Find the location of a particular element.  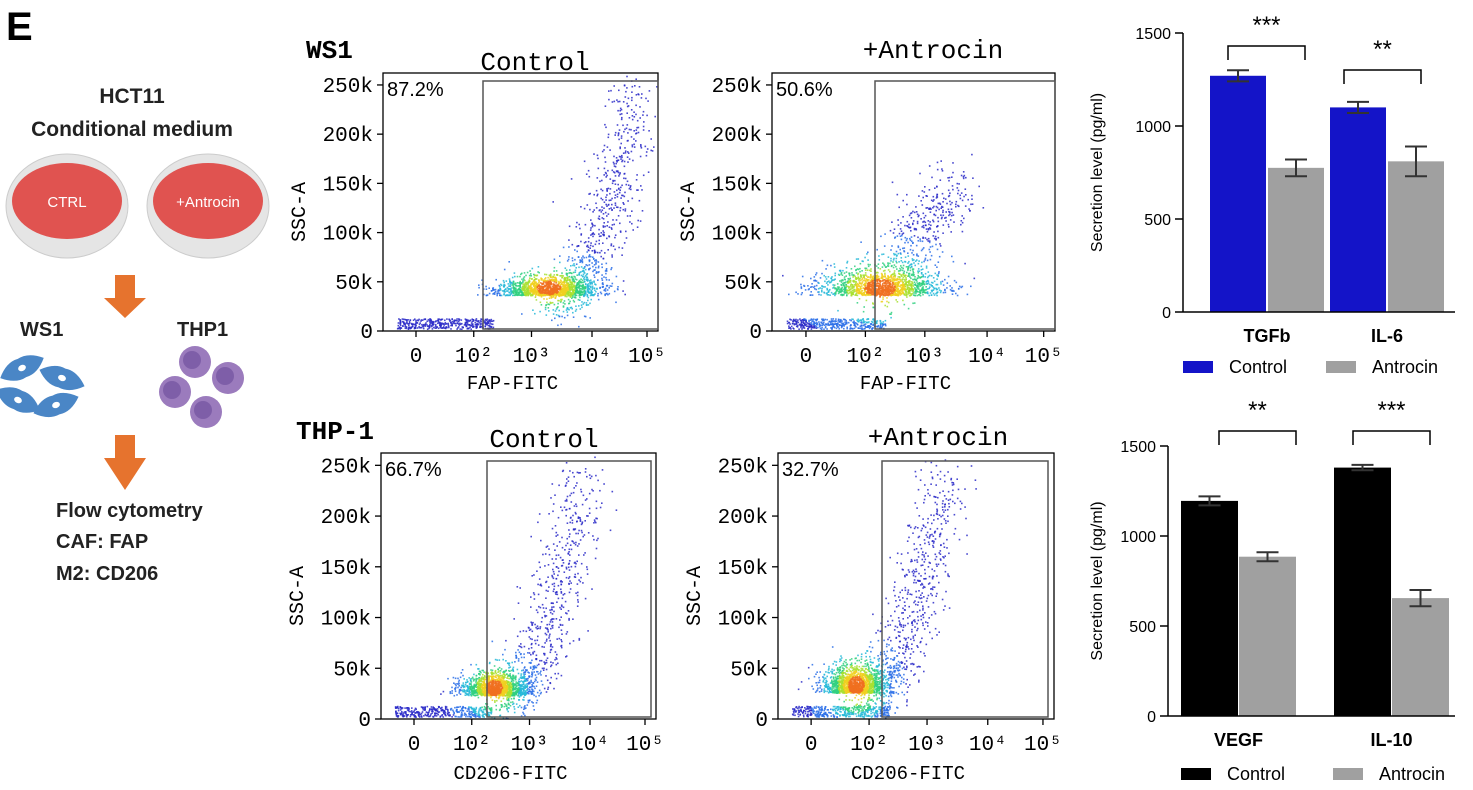

bar-antrocin-tgfb is located at coordinates (1296, 239).